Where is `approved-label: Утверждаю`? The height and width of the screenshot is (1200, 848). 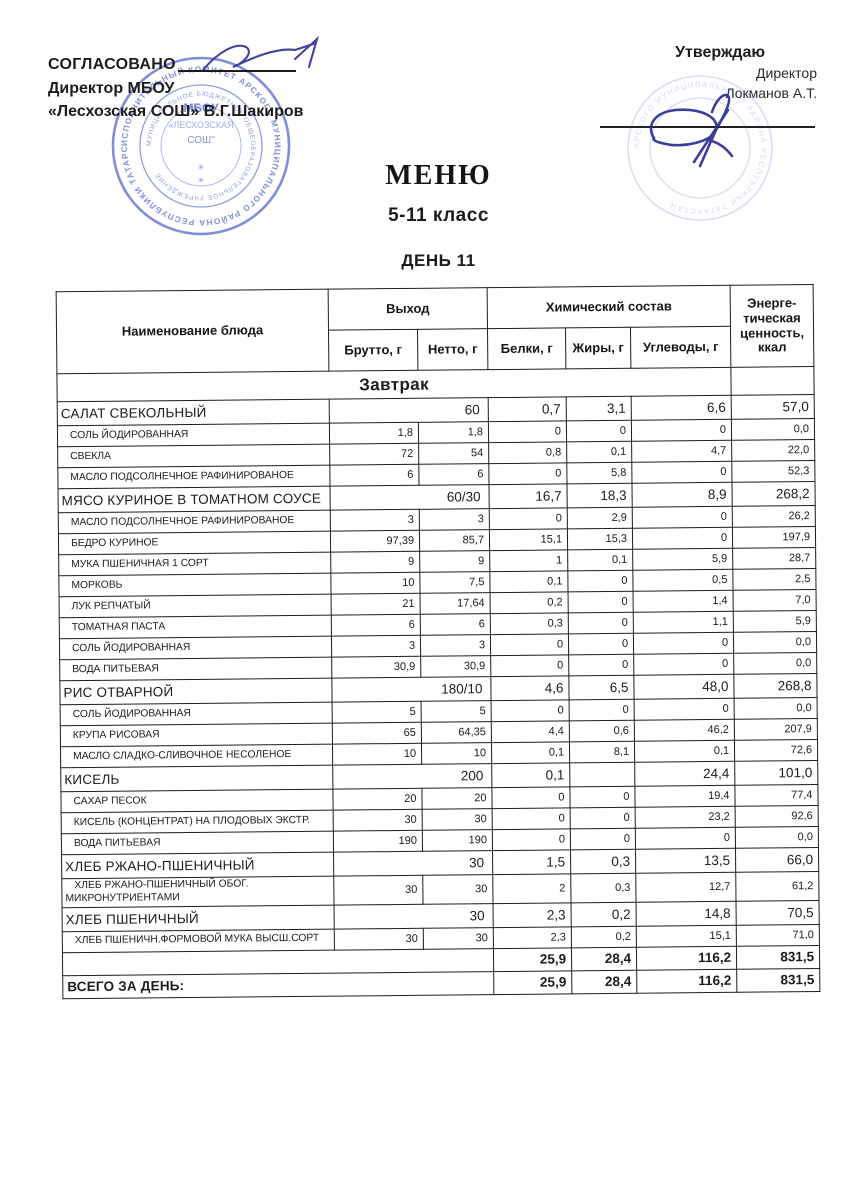
approved-label: Утверждаю is located at coordinates (720, 52).